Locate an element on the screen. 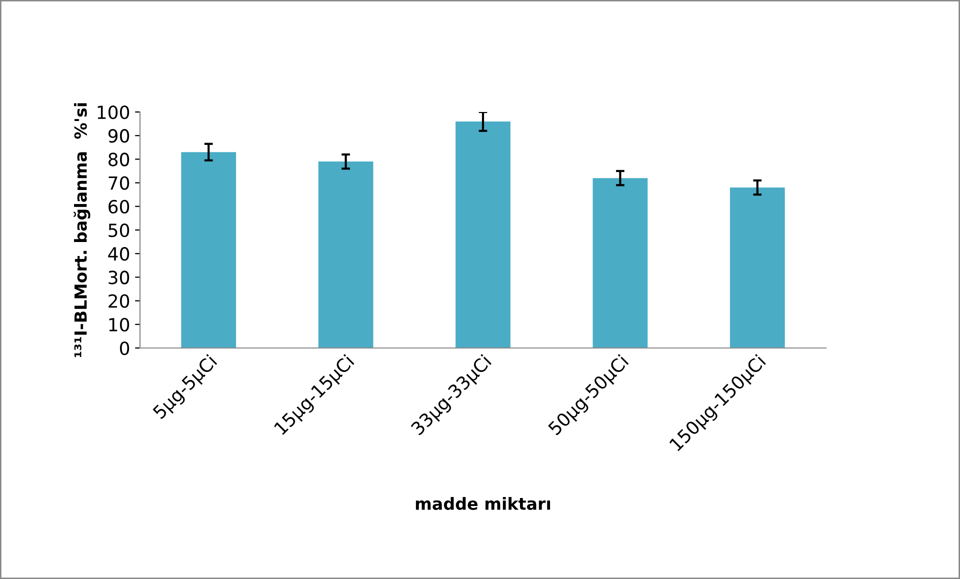 This screenshot has height=579, width=960. y-tick-label: 90 is located at coordinates (119, 136).